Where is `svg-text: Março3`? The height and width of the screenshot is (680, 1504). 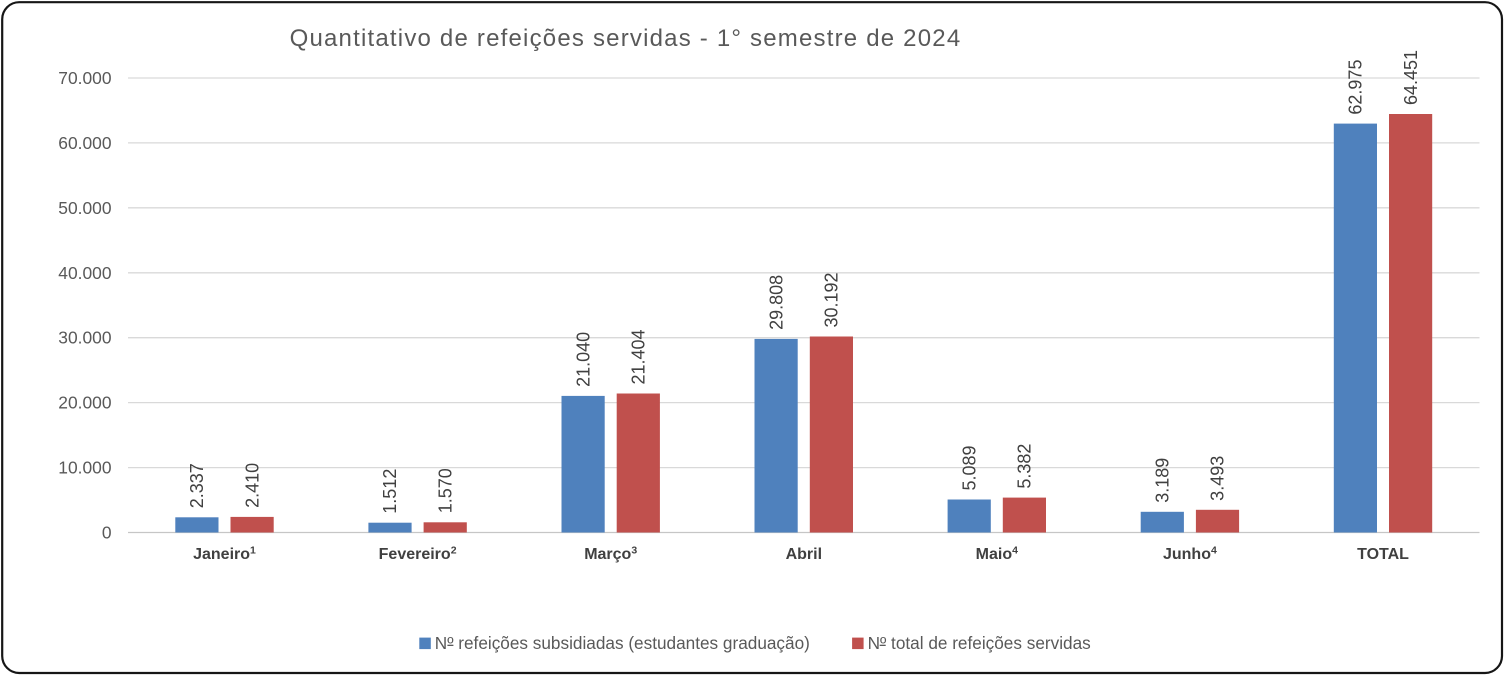
svg-text: Março3 is located at coordinates (610, 554).